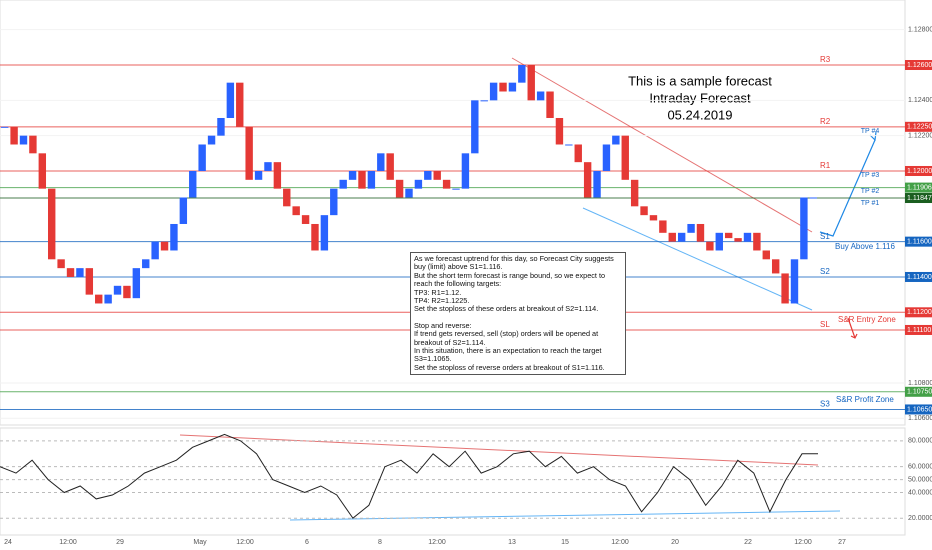 This screenshot has width=932, height=550. I want to click on forecast-subtitle: Intraday Forecast, so click(700, 97).